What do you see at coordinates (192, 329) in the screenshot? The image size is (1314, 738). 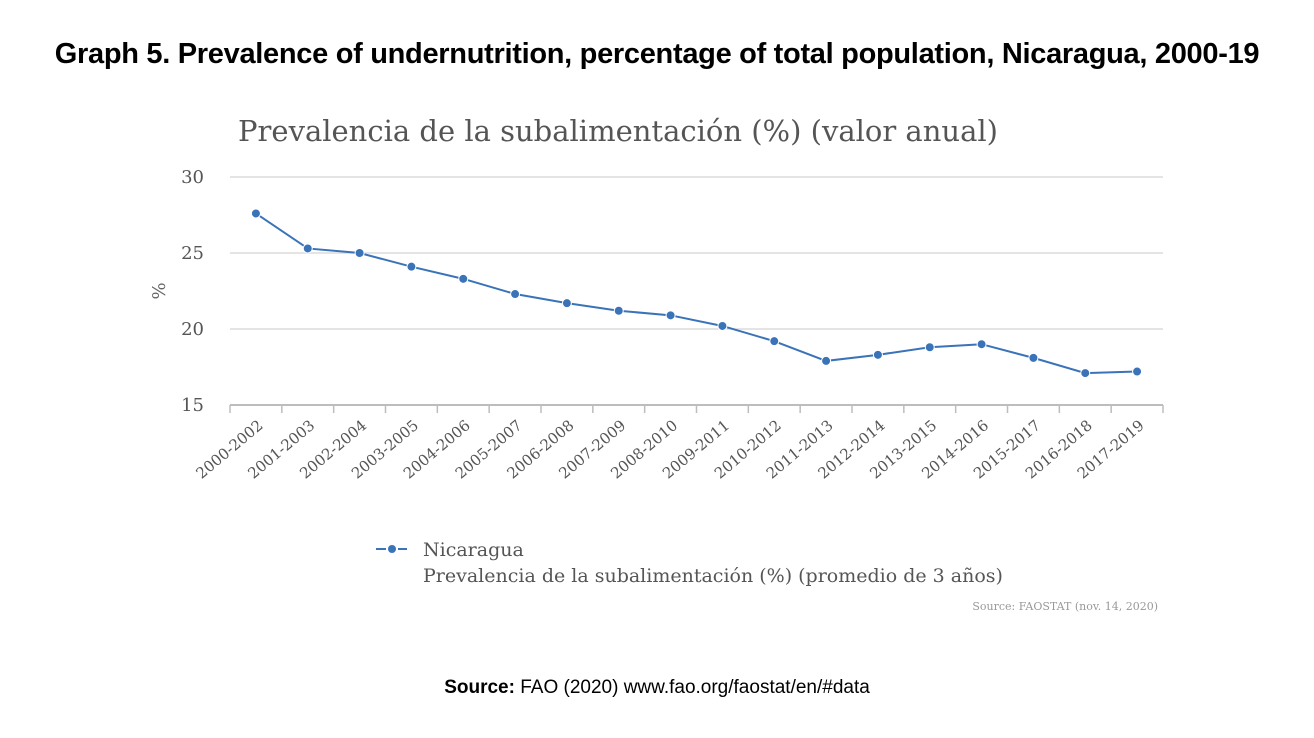 I see `y-tick-label: 20` at bounding box center [192, 329].